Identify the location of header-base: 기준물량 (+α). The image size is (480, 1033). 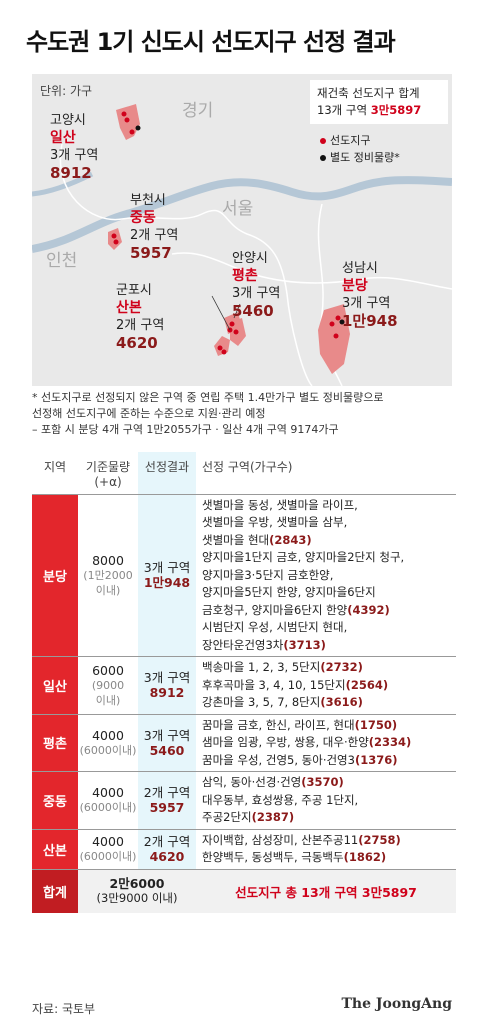
(108, 473).